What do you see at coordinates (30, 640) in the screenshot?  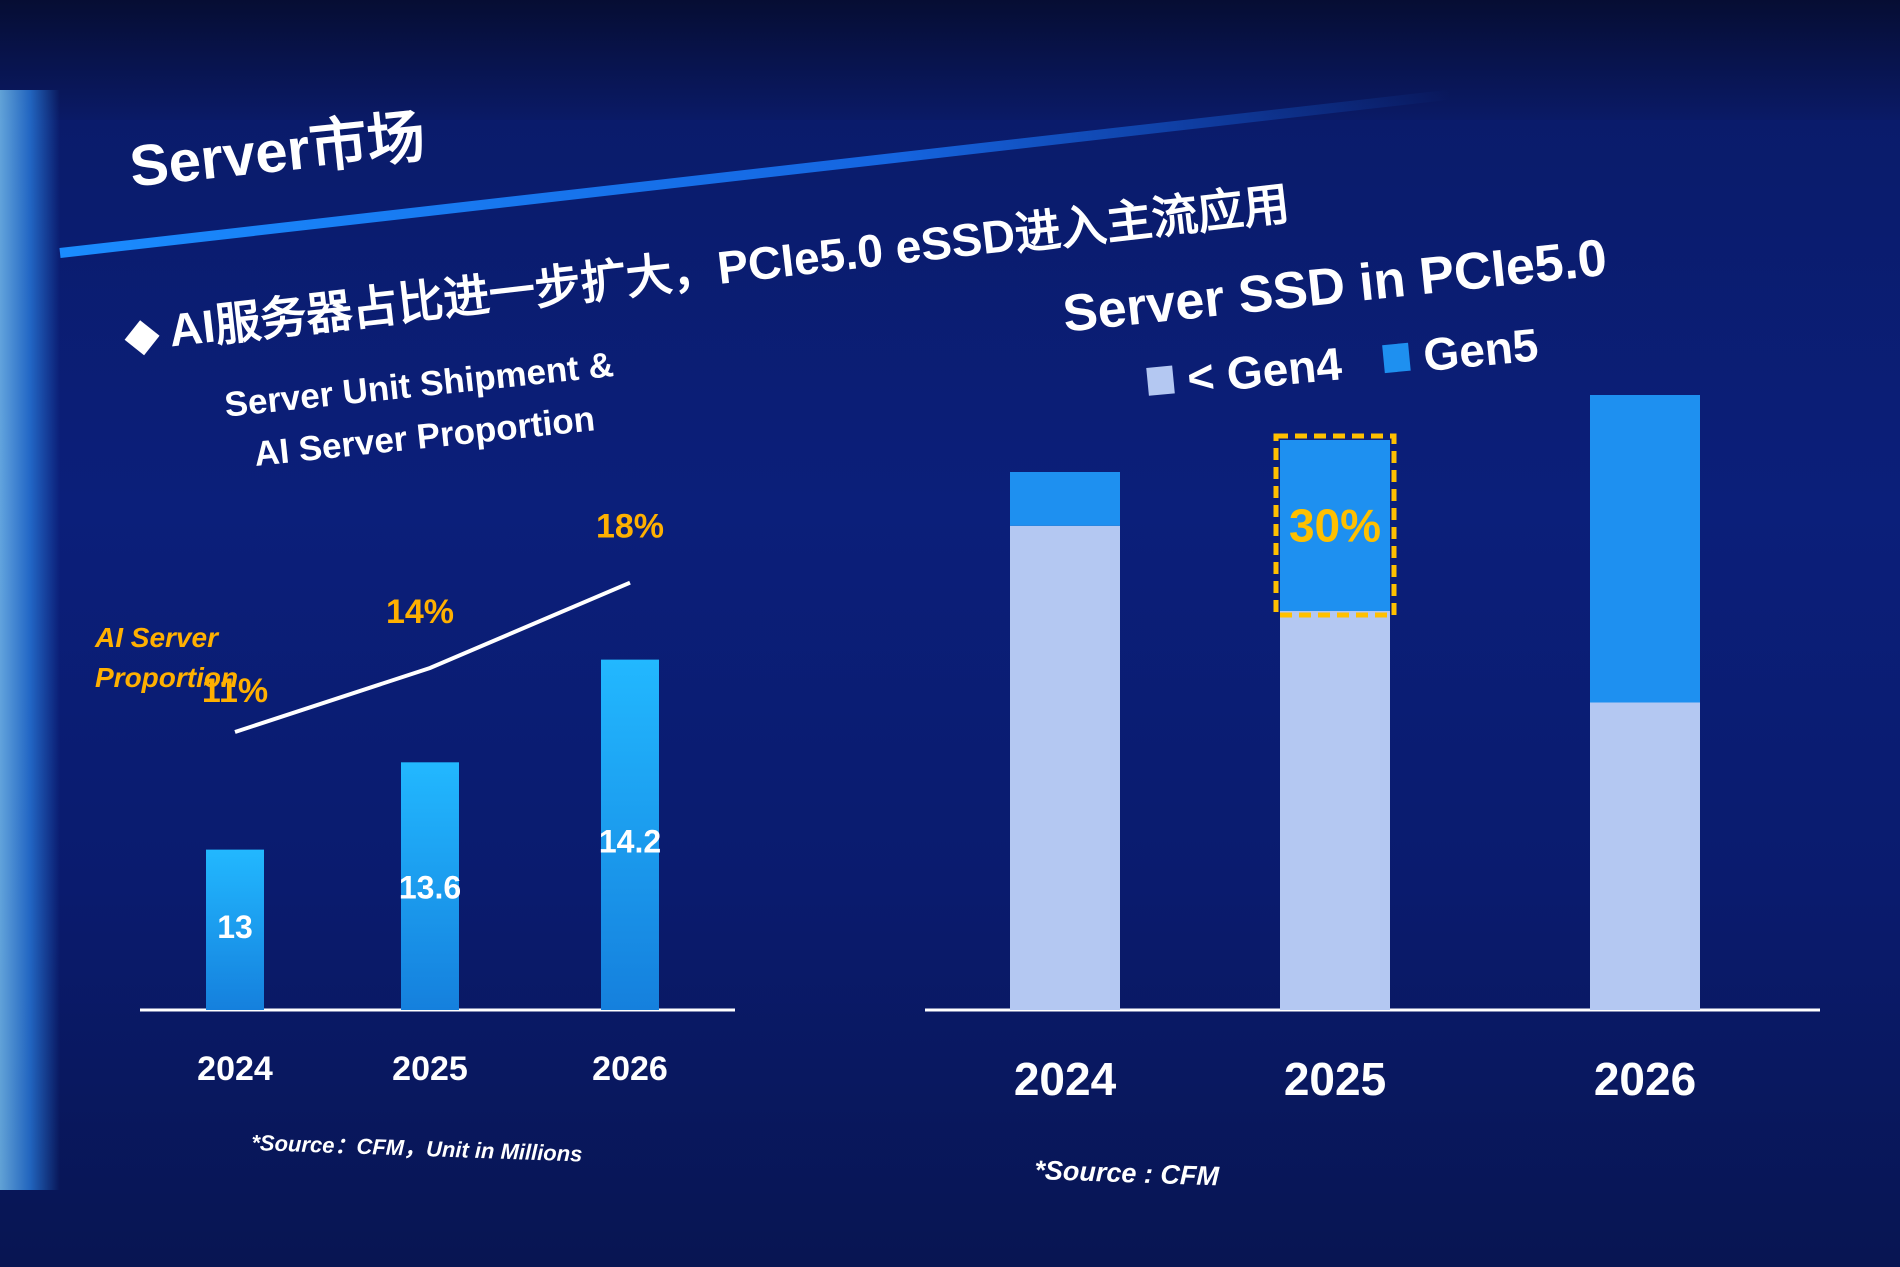 I see `left-edge-glow` at bounding box center [30, 640].